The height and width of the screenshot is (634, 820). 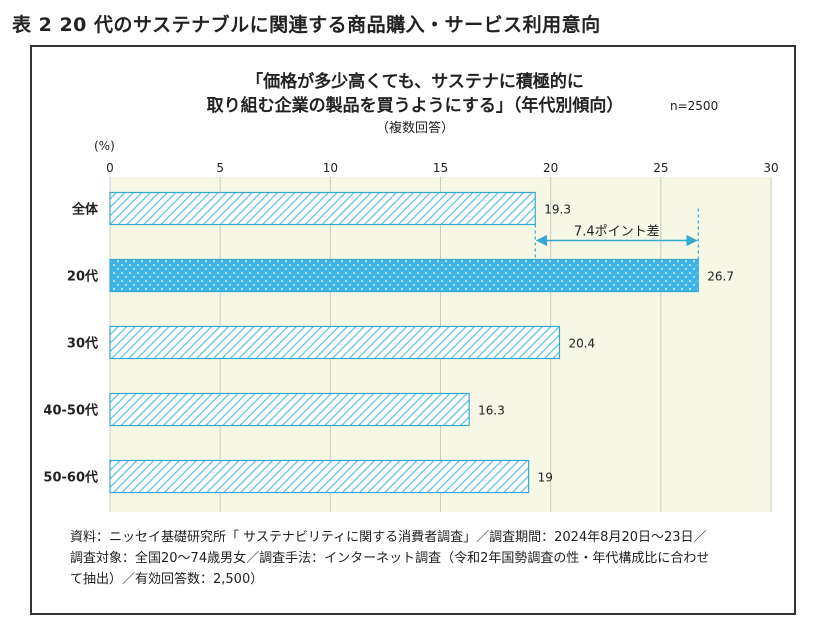 What do you see at coordinates (694, 106) in the screenshot?
I see `sample-size-label: n=2500` at bounding box center [694, 106].